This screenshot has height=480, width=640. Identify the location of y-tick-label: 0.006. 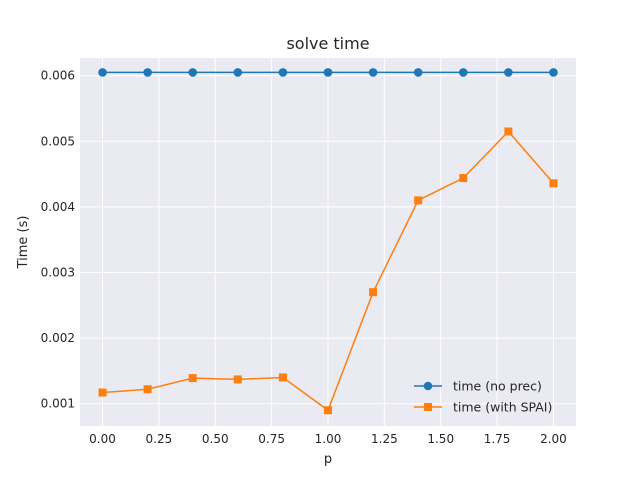
(58, 76).